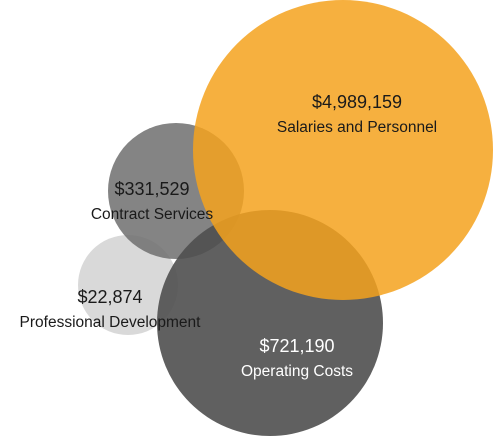 The height and width of the screenshot is (437, 493). I want to click on category-label: Contract Services, so click(152, 214).